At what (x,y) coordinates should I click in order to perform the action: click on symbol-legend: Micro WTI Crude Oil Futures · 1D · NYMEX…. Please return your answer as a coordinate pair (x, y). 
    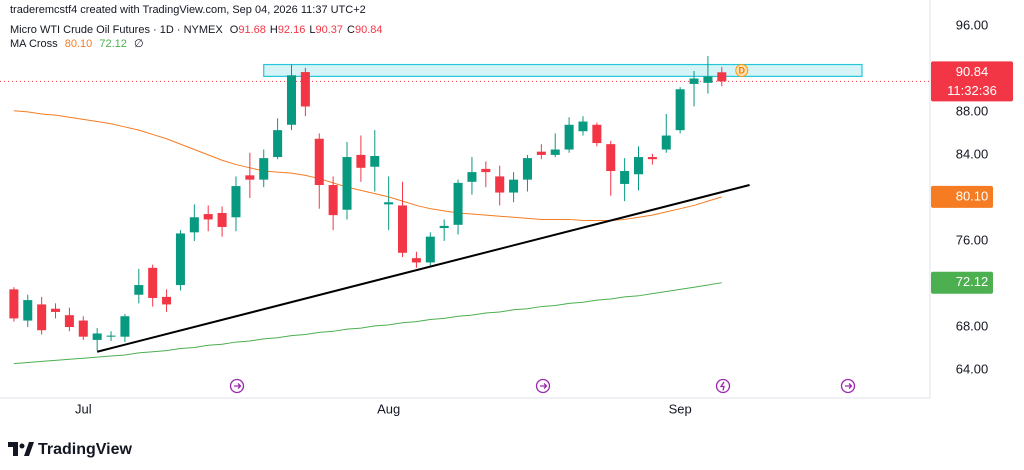
    Looking at the image, I should click on (200, 30).